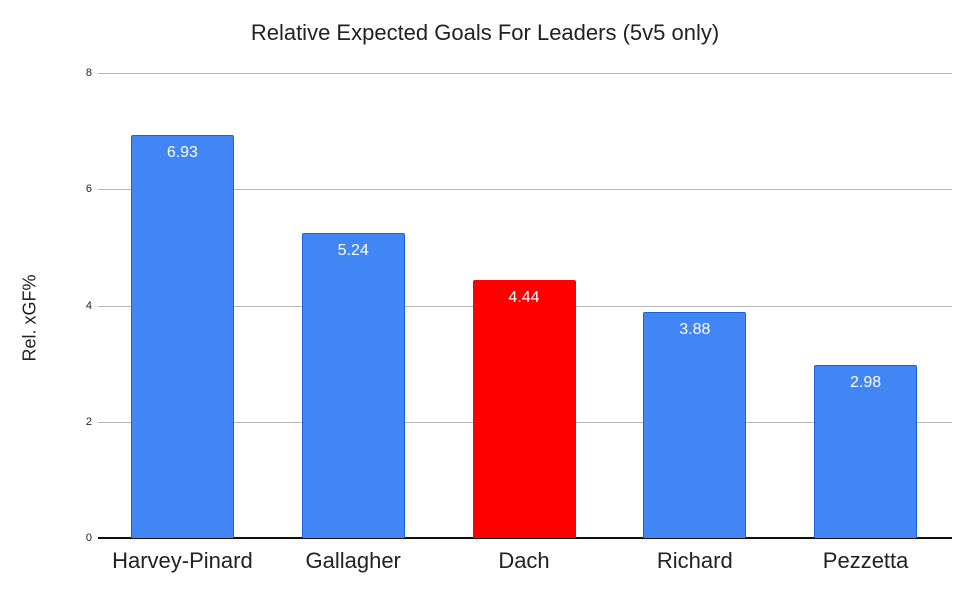 The image size is (970, 603). What do you see at coordinates (182, 153) in the screenshot?
I see `bar-value-label: 6.93` at bounding box center [182, 153].